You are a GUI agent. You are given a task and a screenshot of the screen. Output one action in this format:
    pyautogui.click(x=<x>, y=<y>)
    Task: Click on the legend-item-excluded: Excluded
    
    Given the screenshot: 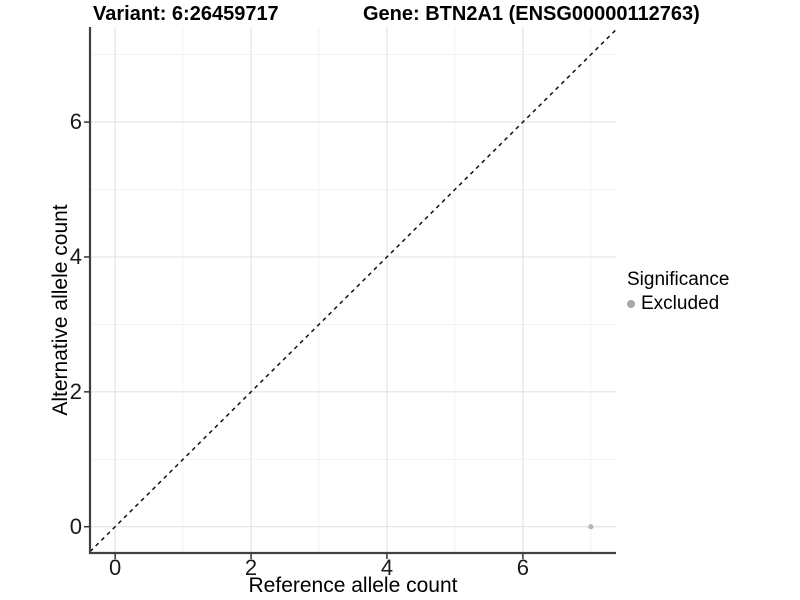 What is the action you would take?
    pyautogui.click(x=678, y=304)
    